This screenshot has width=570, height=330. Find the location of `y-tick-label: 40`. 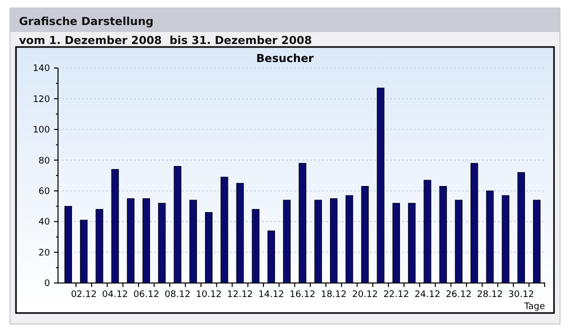

y-tick-label: 40 is located at coordinates (44, 223).